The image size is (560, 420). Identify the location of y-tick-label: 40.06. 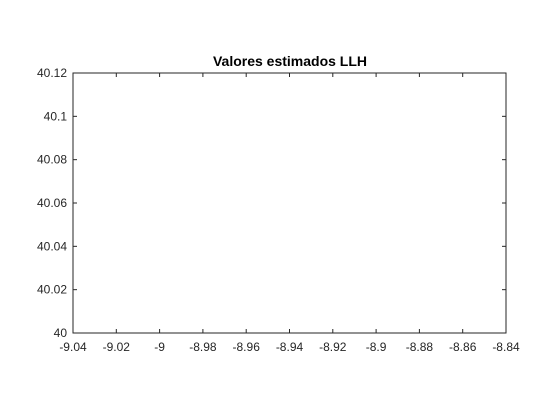
(52, 203).